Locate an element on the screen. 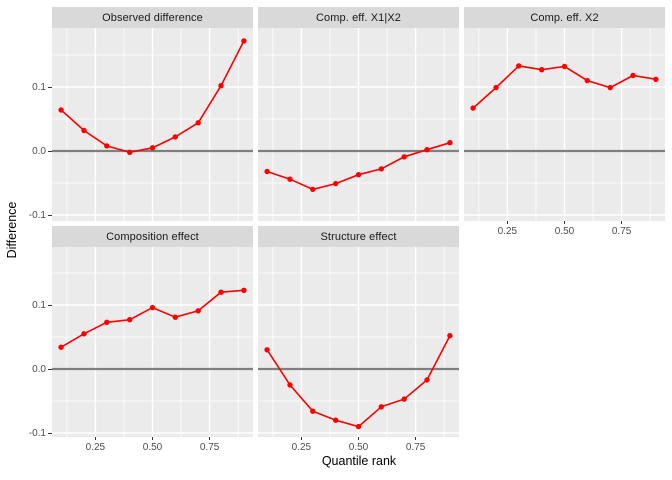  facet-strip-title: Structure effect is located at coordinates (358, 236).